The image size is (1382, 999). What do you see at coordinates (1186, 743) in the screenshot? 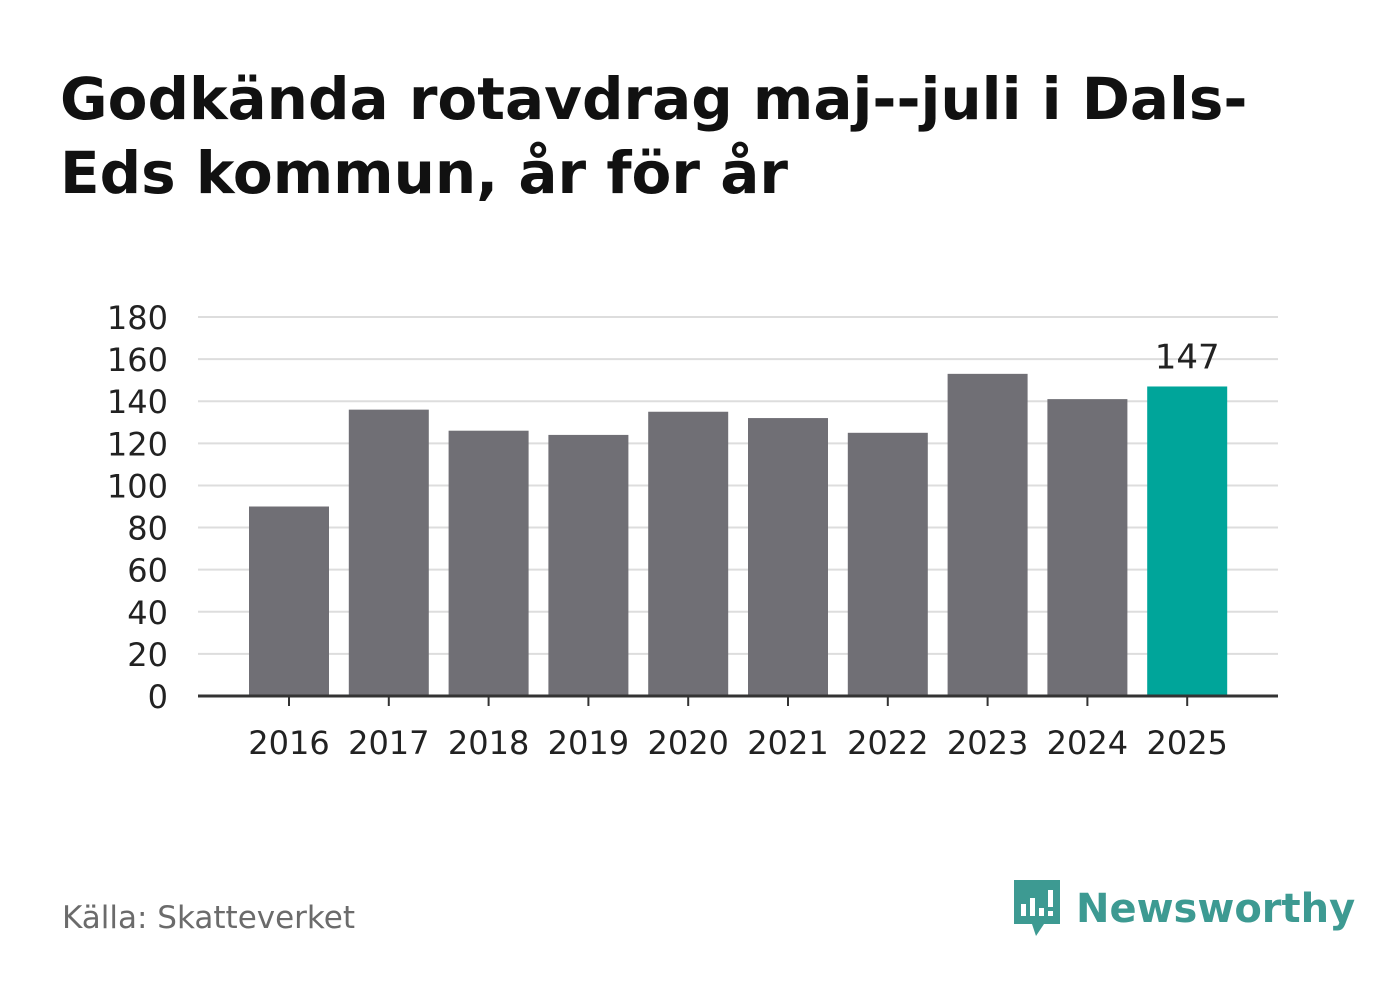
I see `x-tick-label: 2025` at bounding box center [1186, 743].